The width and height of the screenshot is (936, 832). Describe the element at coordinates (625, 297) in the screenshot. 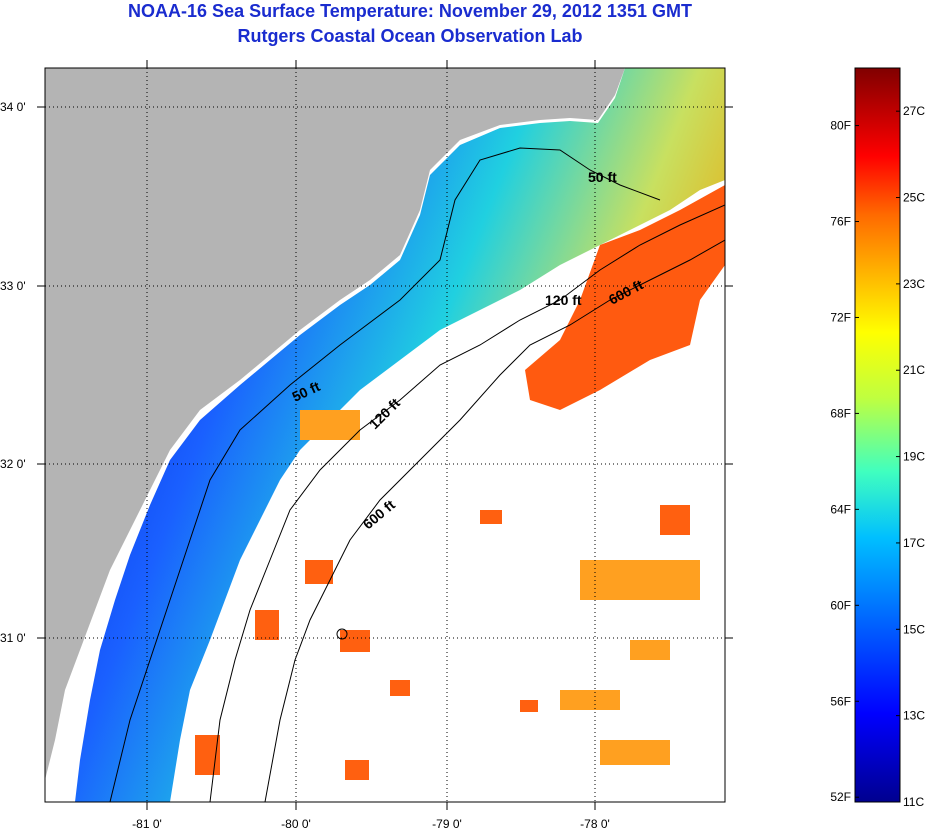

I see `gulf-stream-warm-water` at that location.